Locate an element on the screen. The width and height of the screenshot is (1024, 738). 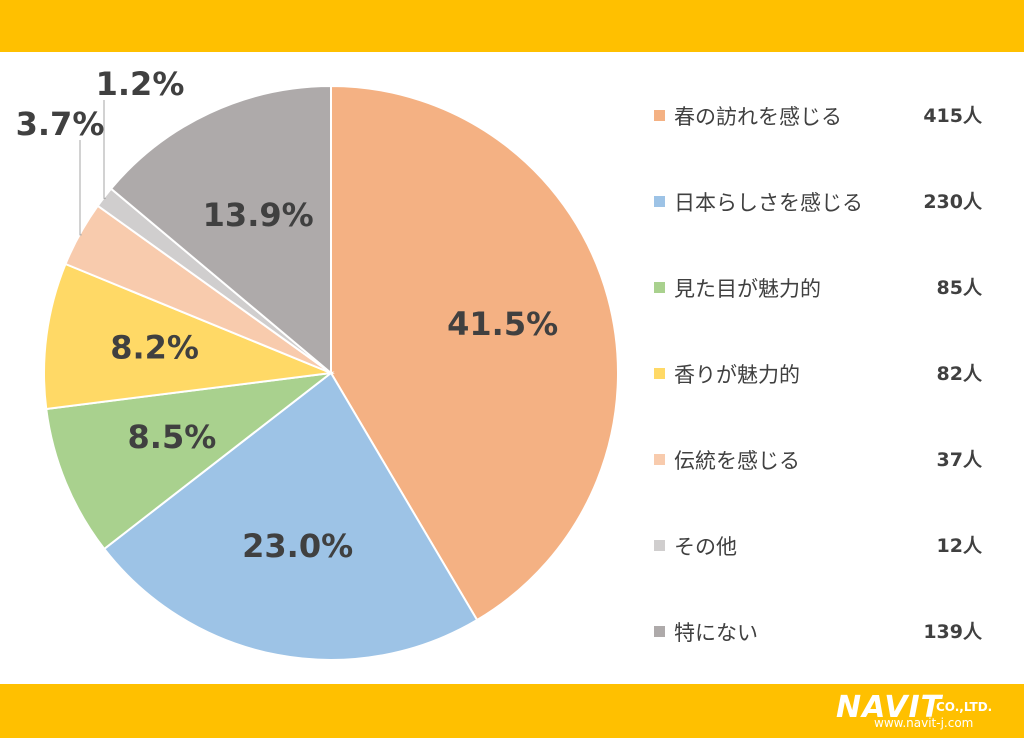
slice-percent-label: 13.9% is located at coordinates (258, 215).